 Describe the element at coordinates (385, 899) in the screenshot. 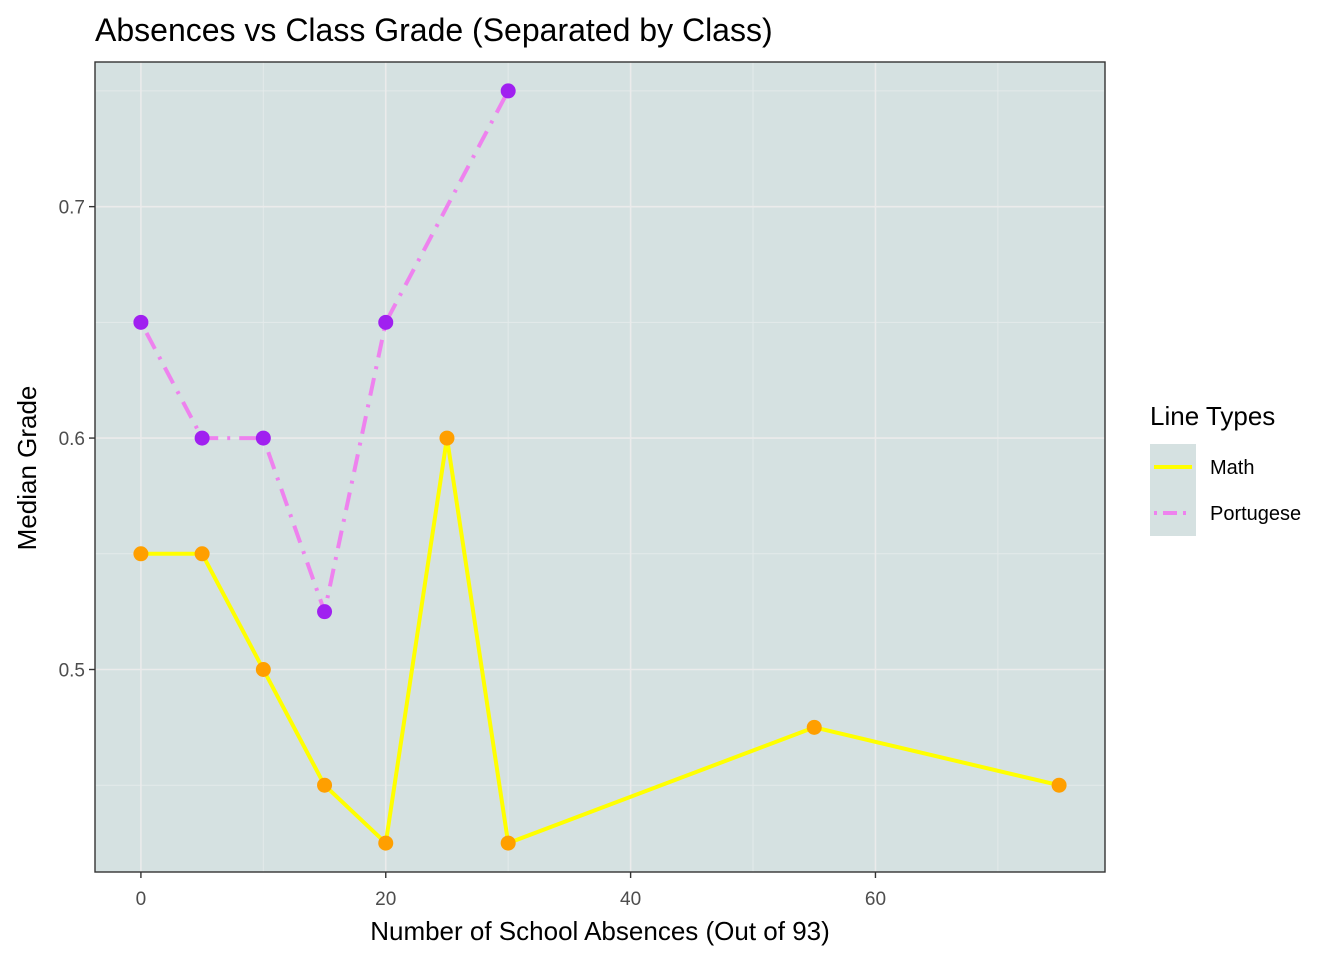

I see `x-tick-label: 20` at that location.